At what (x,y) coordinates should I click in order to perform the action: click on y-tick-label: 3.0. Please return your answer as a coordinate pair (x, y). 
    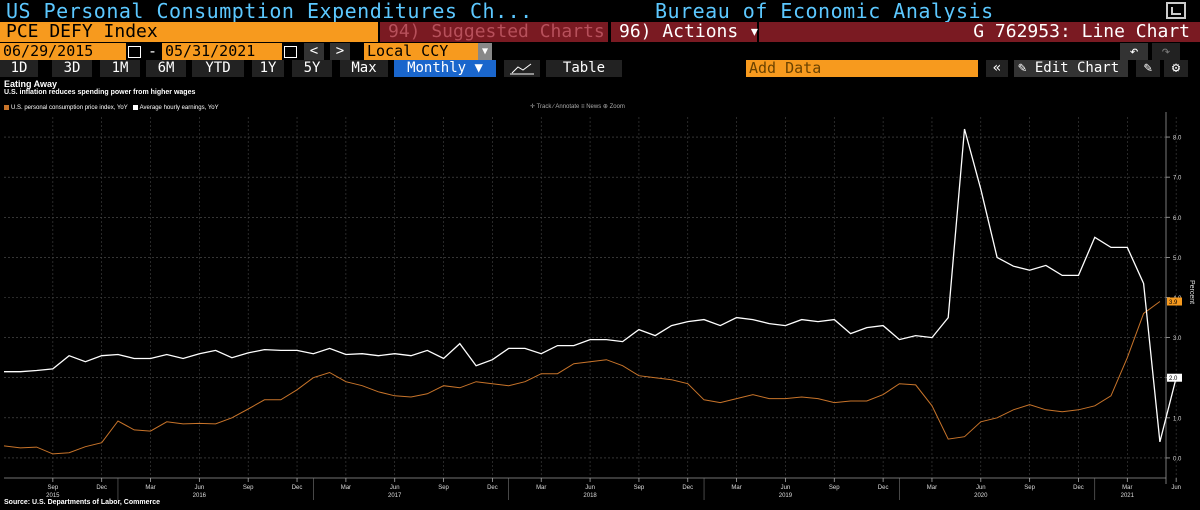
    Looking at the image, I should click on (1177, 339).